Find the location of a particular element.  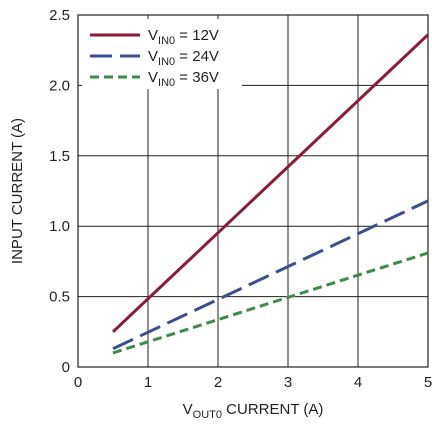

legend-label-rest: = 36V is located at coordinates (197, 77).